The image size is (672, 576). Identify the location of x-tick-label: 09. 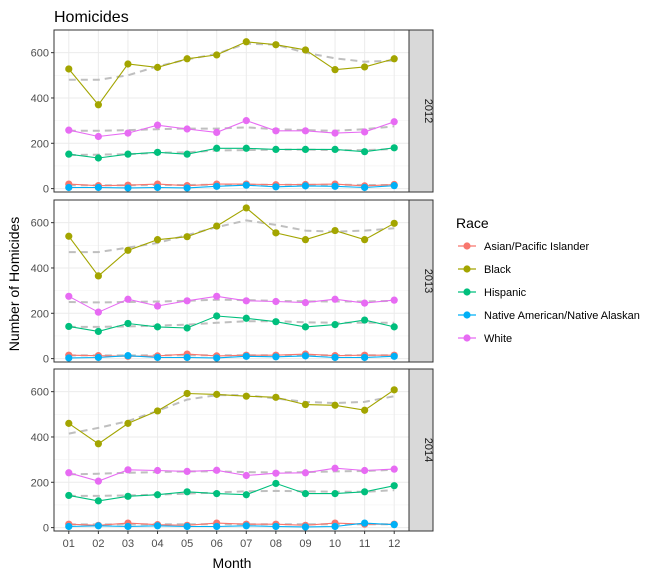
(305, 544).